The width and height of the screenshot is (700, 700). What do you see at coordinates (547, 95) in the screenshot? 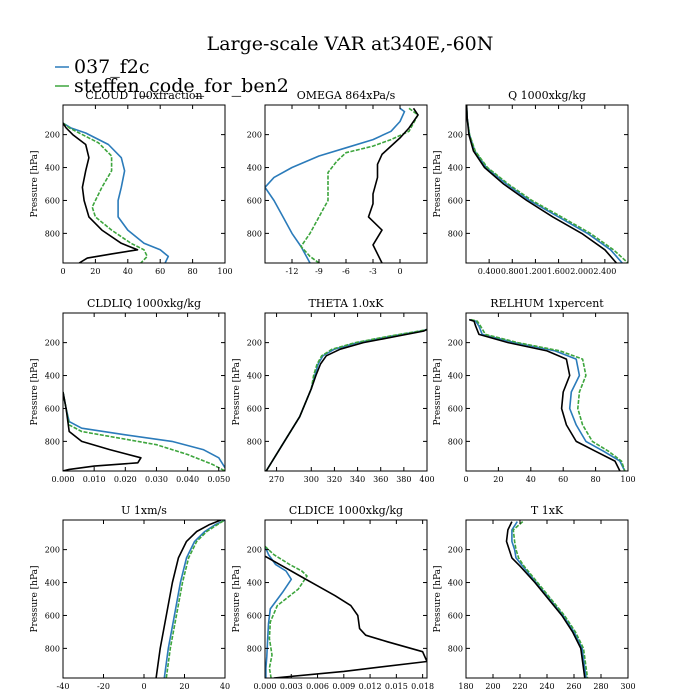
I see `panel-title: Q 1000xkg/kg` at bounding box center [547, 95].